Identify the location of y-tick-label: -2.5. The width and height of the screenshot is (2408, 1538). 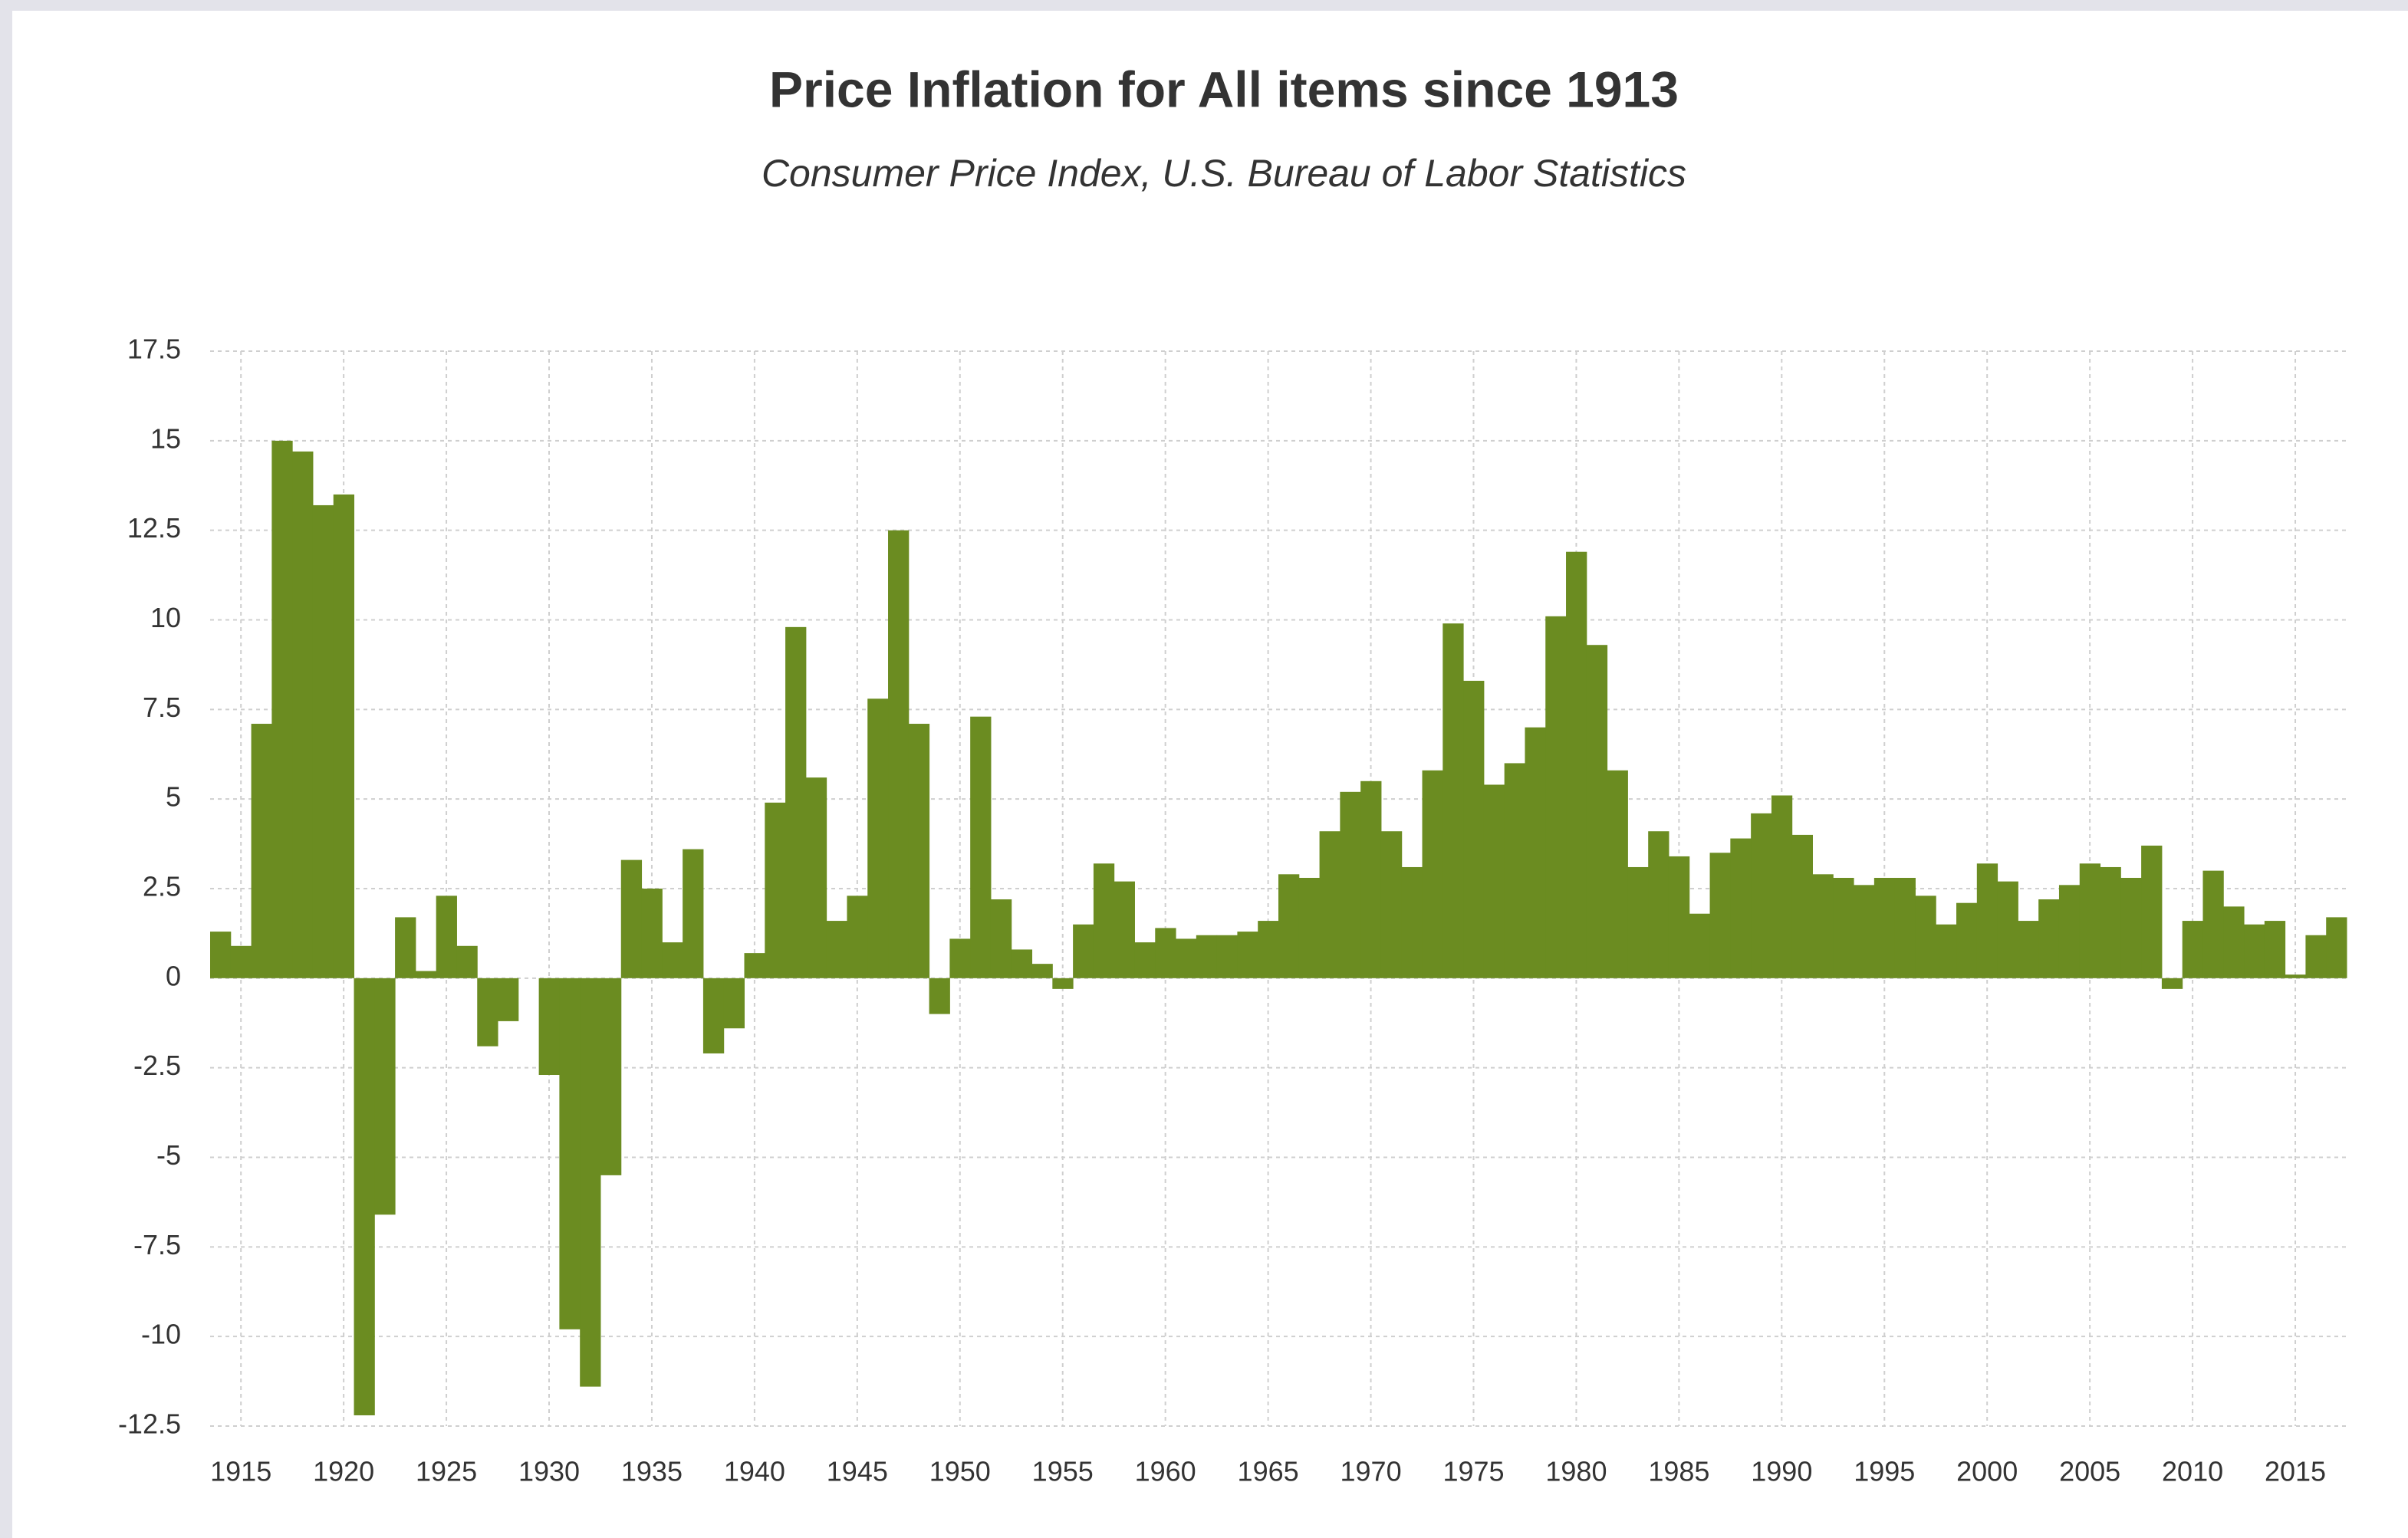
(157, 1065).